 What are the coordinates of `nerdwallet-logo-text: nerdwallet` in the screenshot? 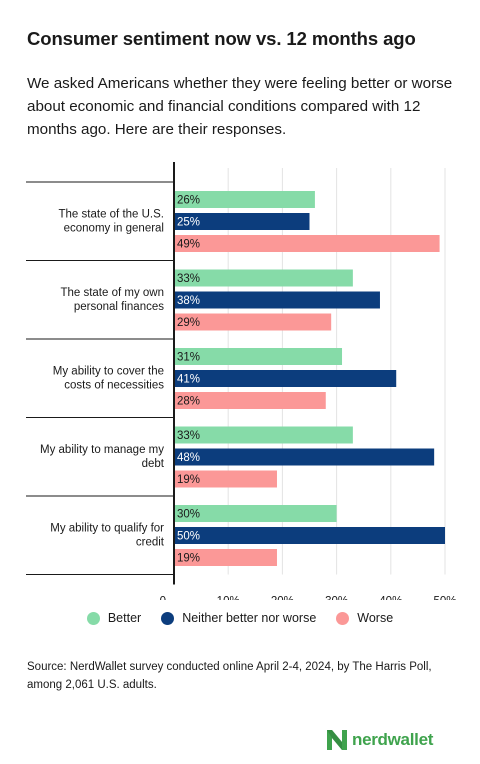 It's located at (393, 739).